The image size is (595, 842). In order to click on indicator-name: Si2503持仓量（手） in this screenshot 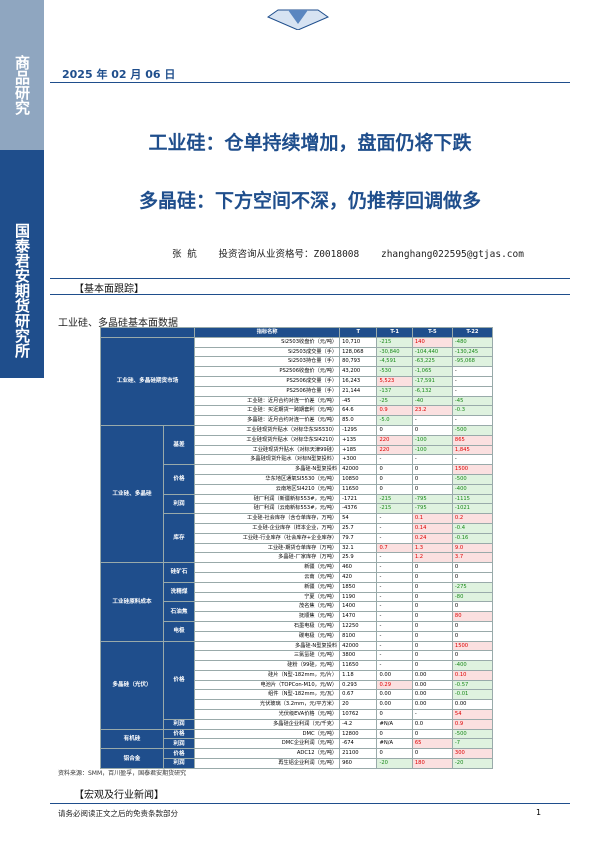, I will do `click(267, 362)`.